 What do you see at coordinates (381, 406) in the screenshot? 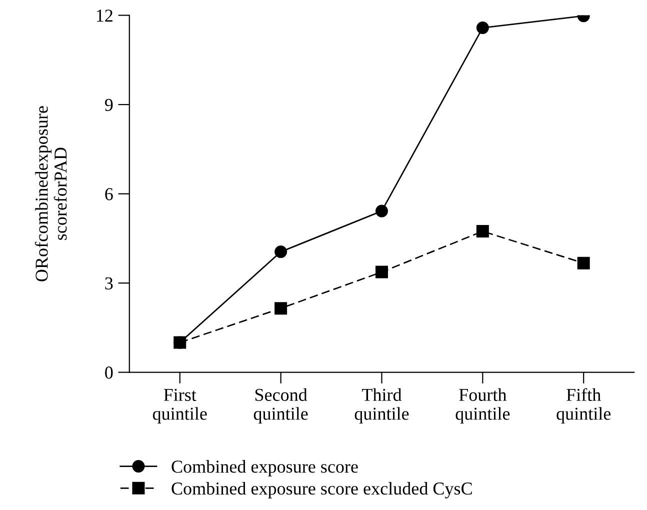
I see `x-tick-label: Third quintile` at bounding box center [381, 406].